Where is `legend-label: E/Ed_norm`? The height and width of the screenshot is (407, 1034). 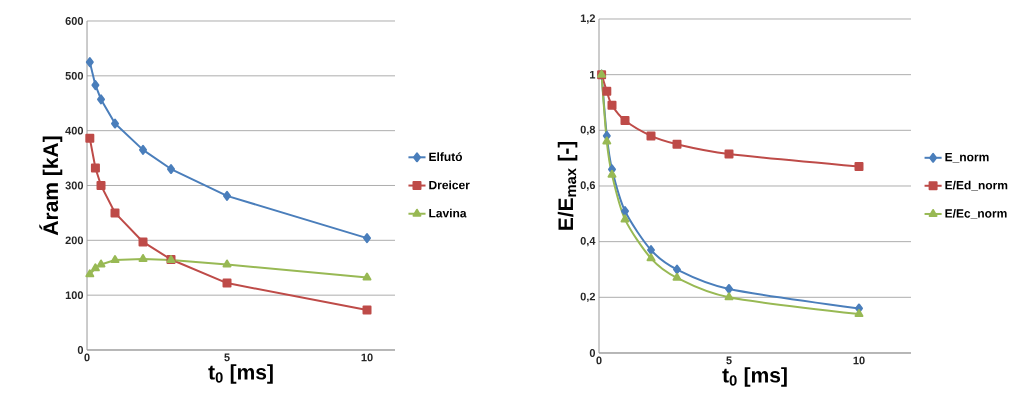
legend-label: E/Ed_norm is located at coordinates (976, 185).